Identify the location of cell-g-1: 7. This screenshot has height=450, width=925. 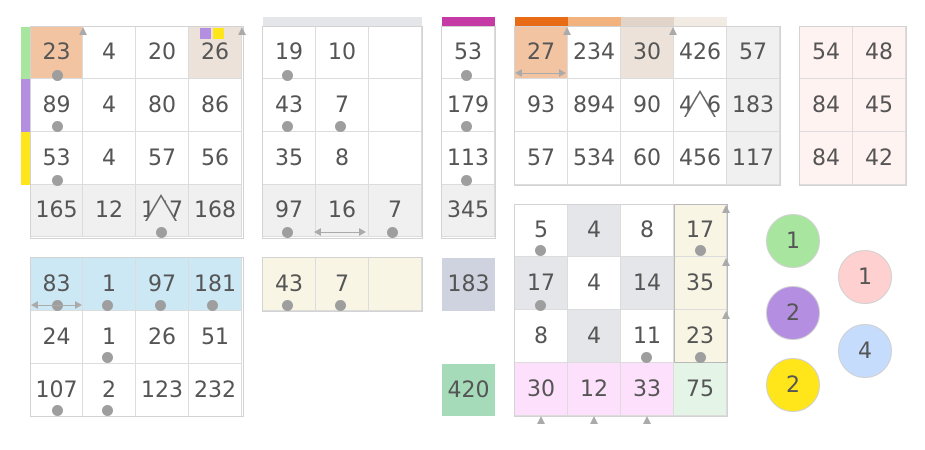
(342, 284).